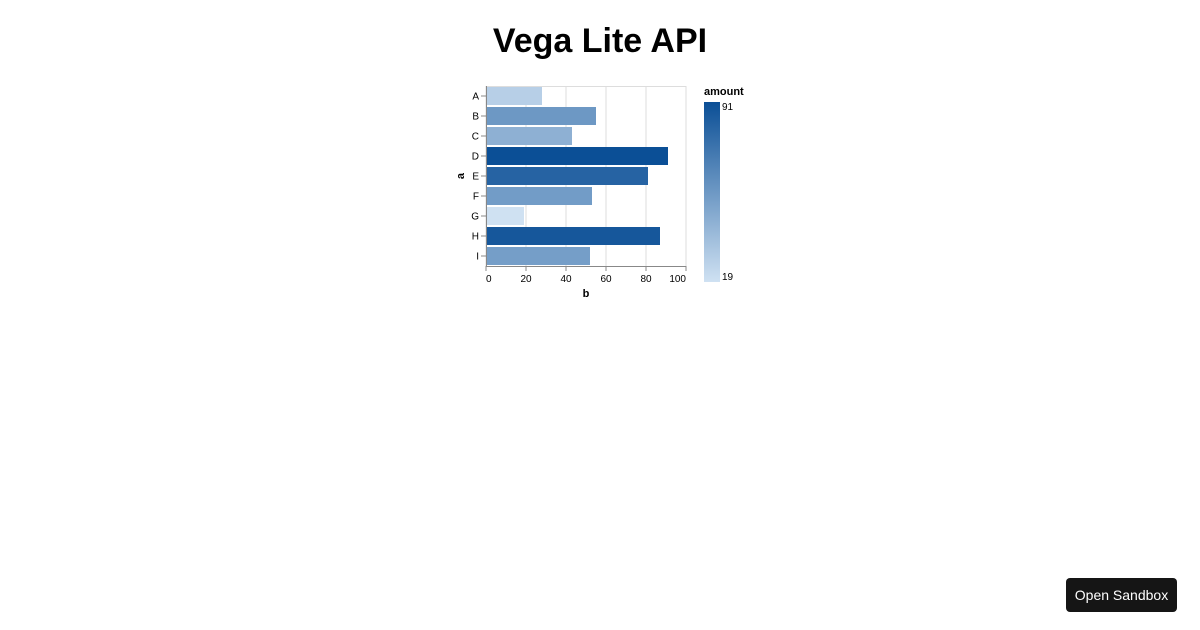 Image resolution: width=1200 pixels, height=630 pixels. I want to click on legend-max-label: 91, so click(728, 107).